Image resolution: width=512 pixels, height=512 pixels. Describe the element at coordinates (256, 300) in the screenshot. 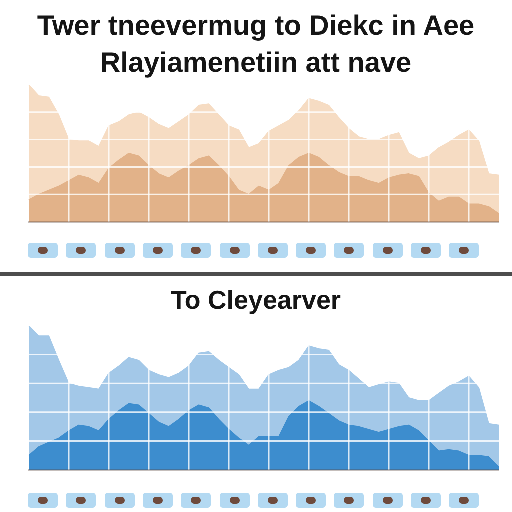

I see `chart-title: To Cleyearver` at that location.